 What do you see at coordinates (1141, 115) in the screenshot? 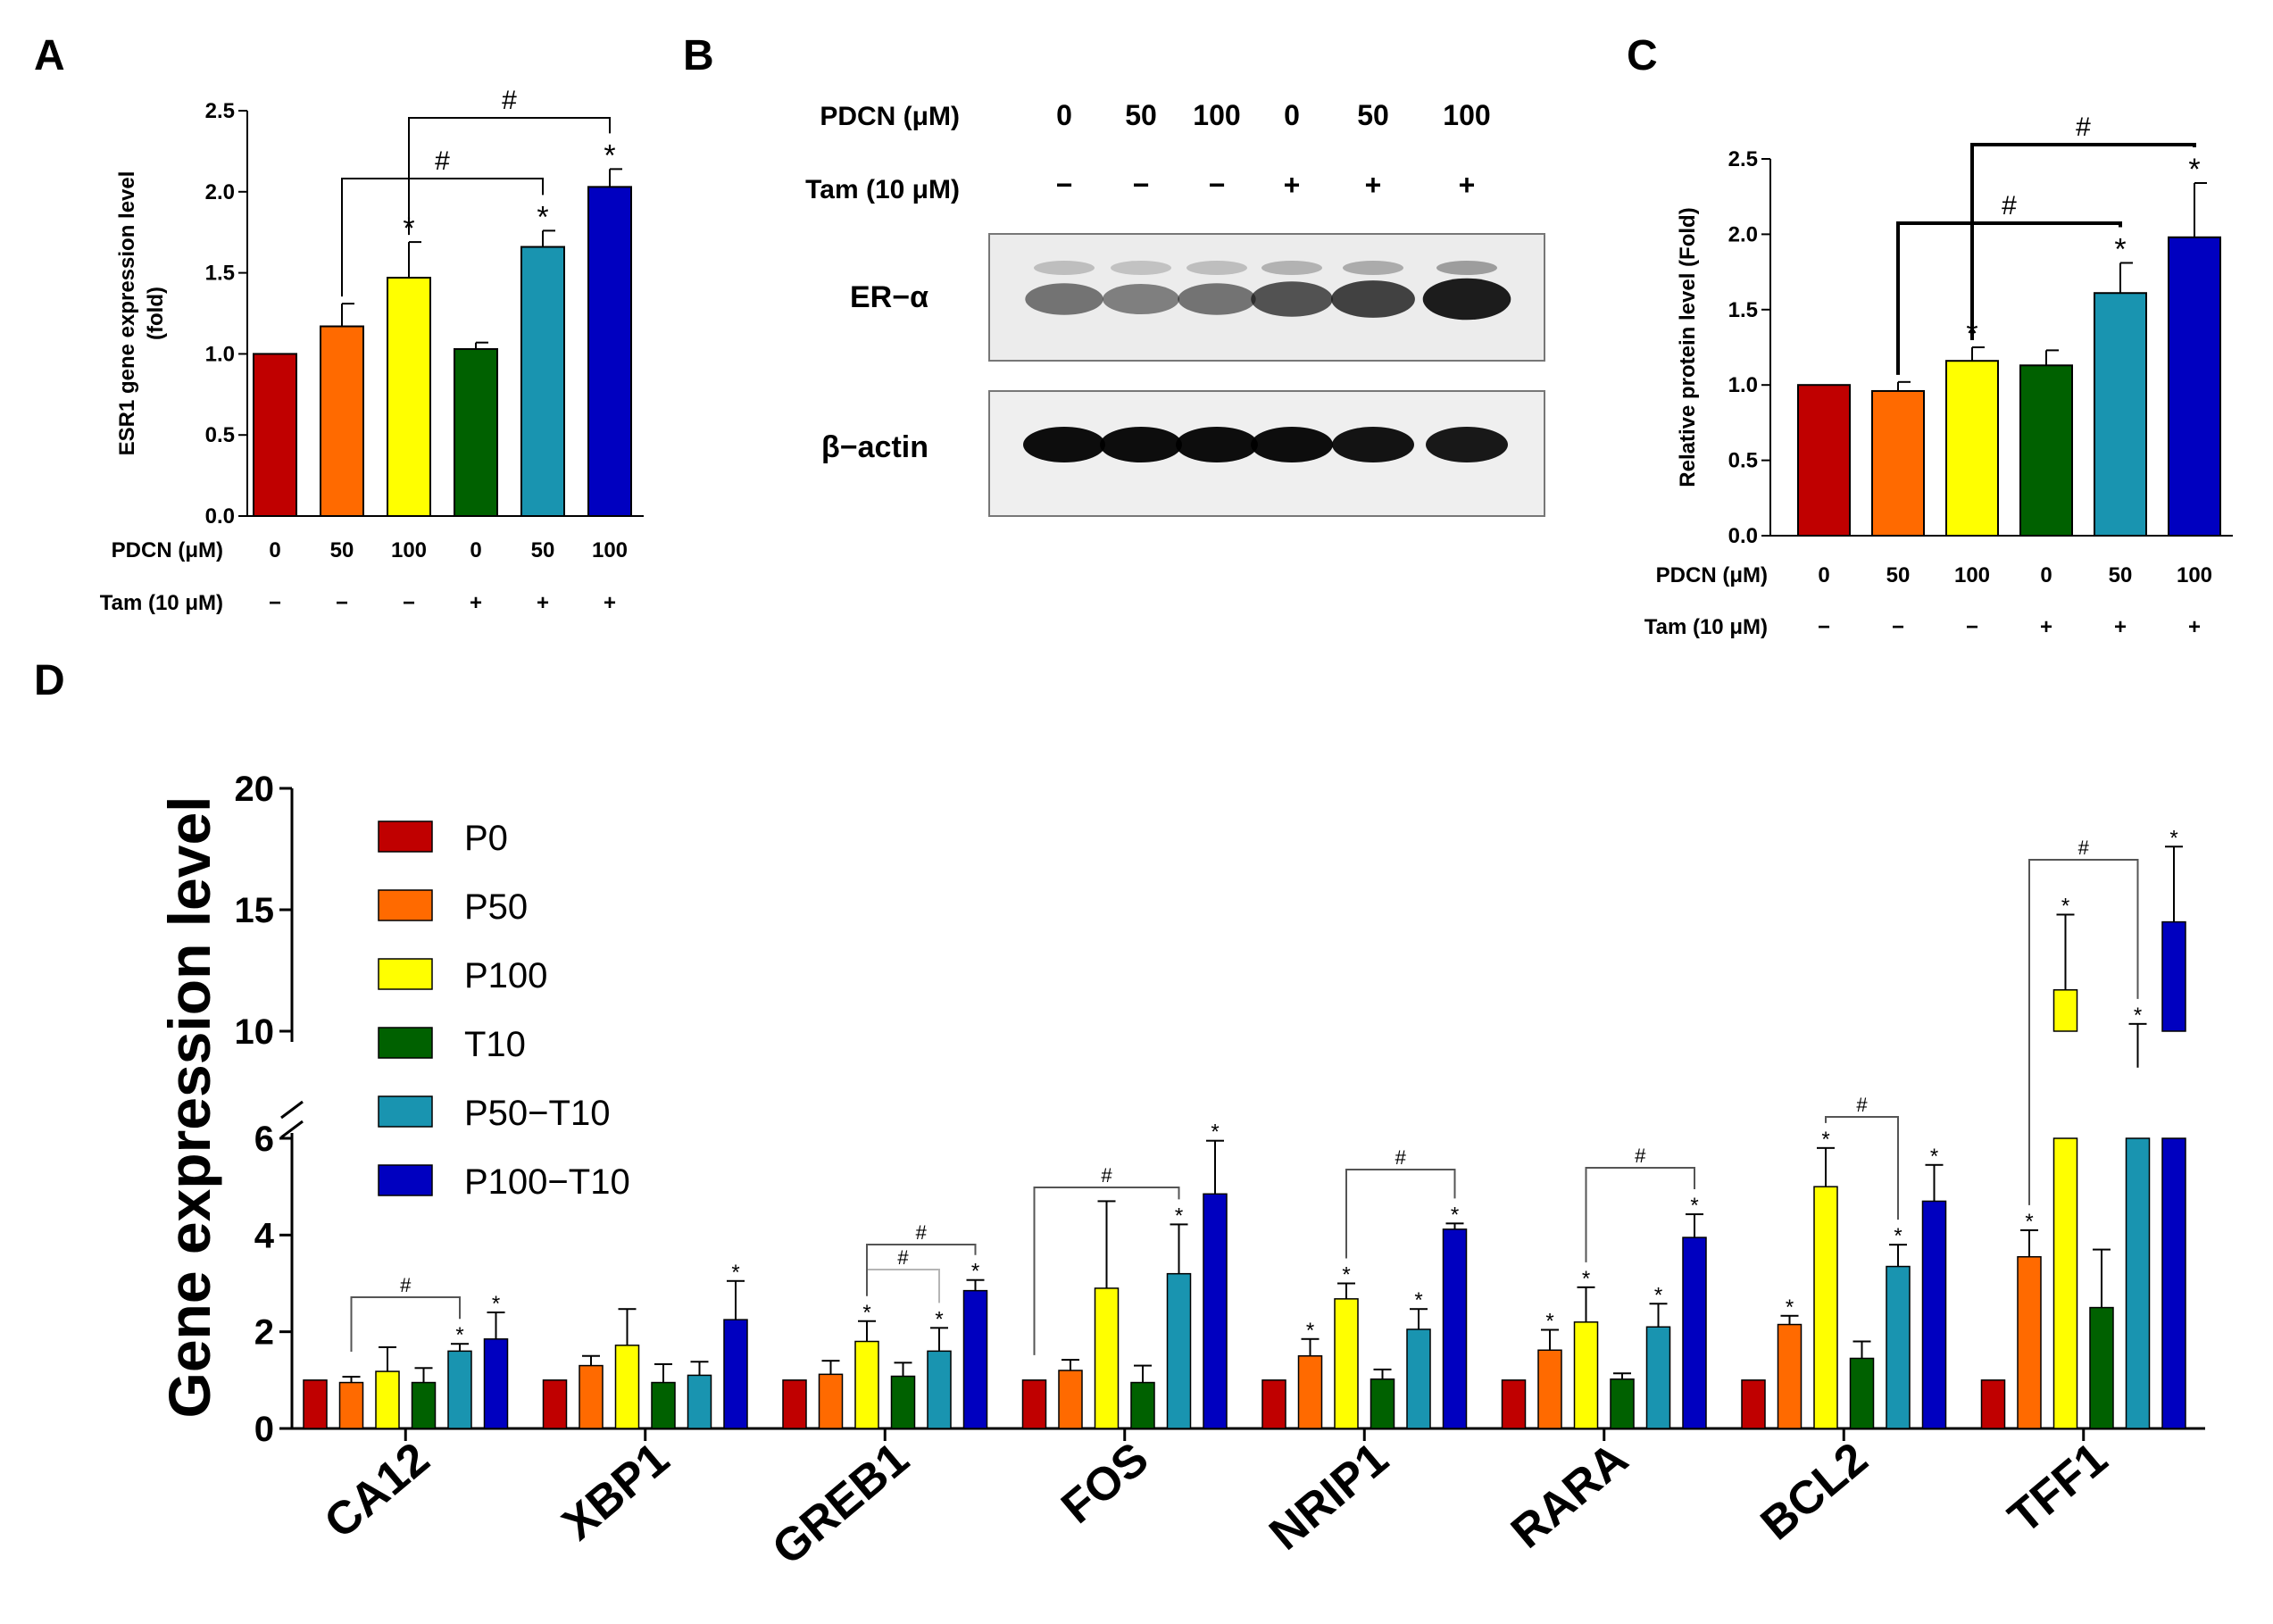
I see `blot-pdcn-value: 50` at bounding box center [1141, 115].